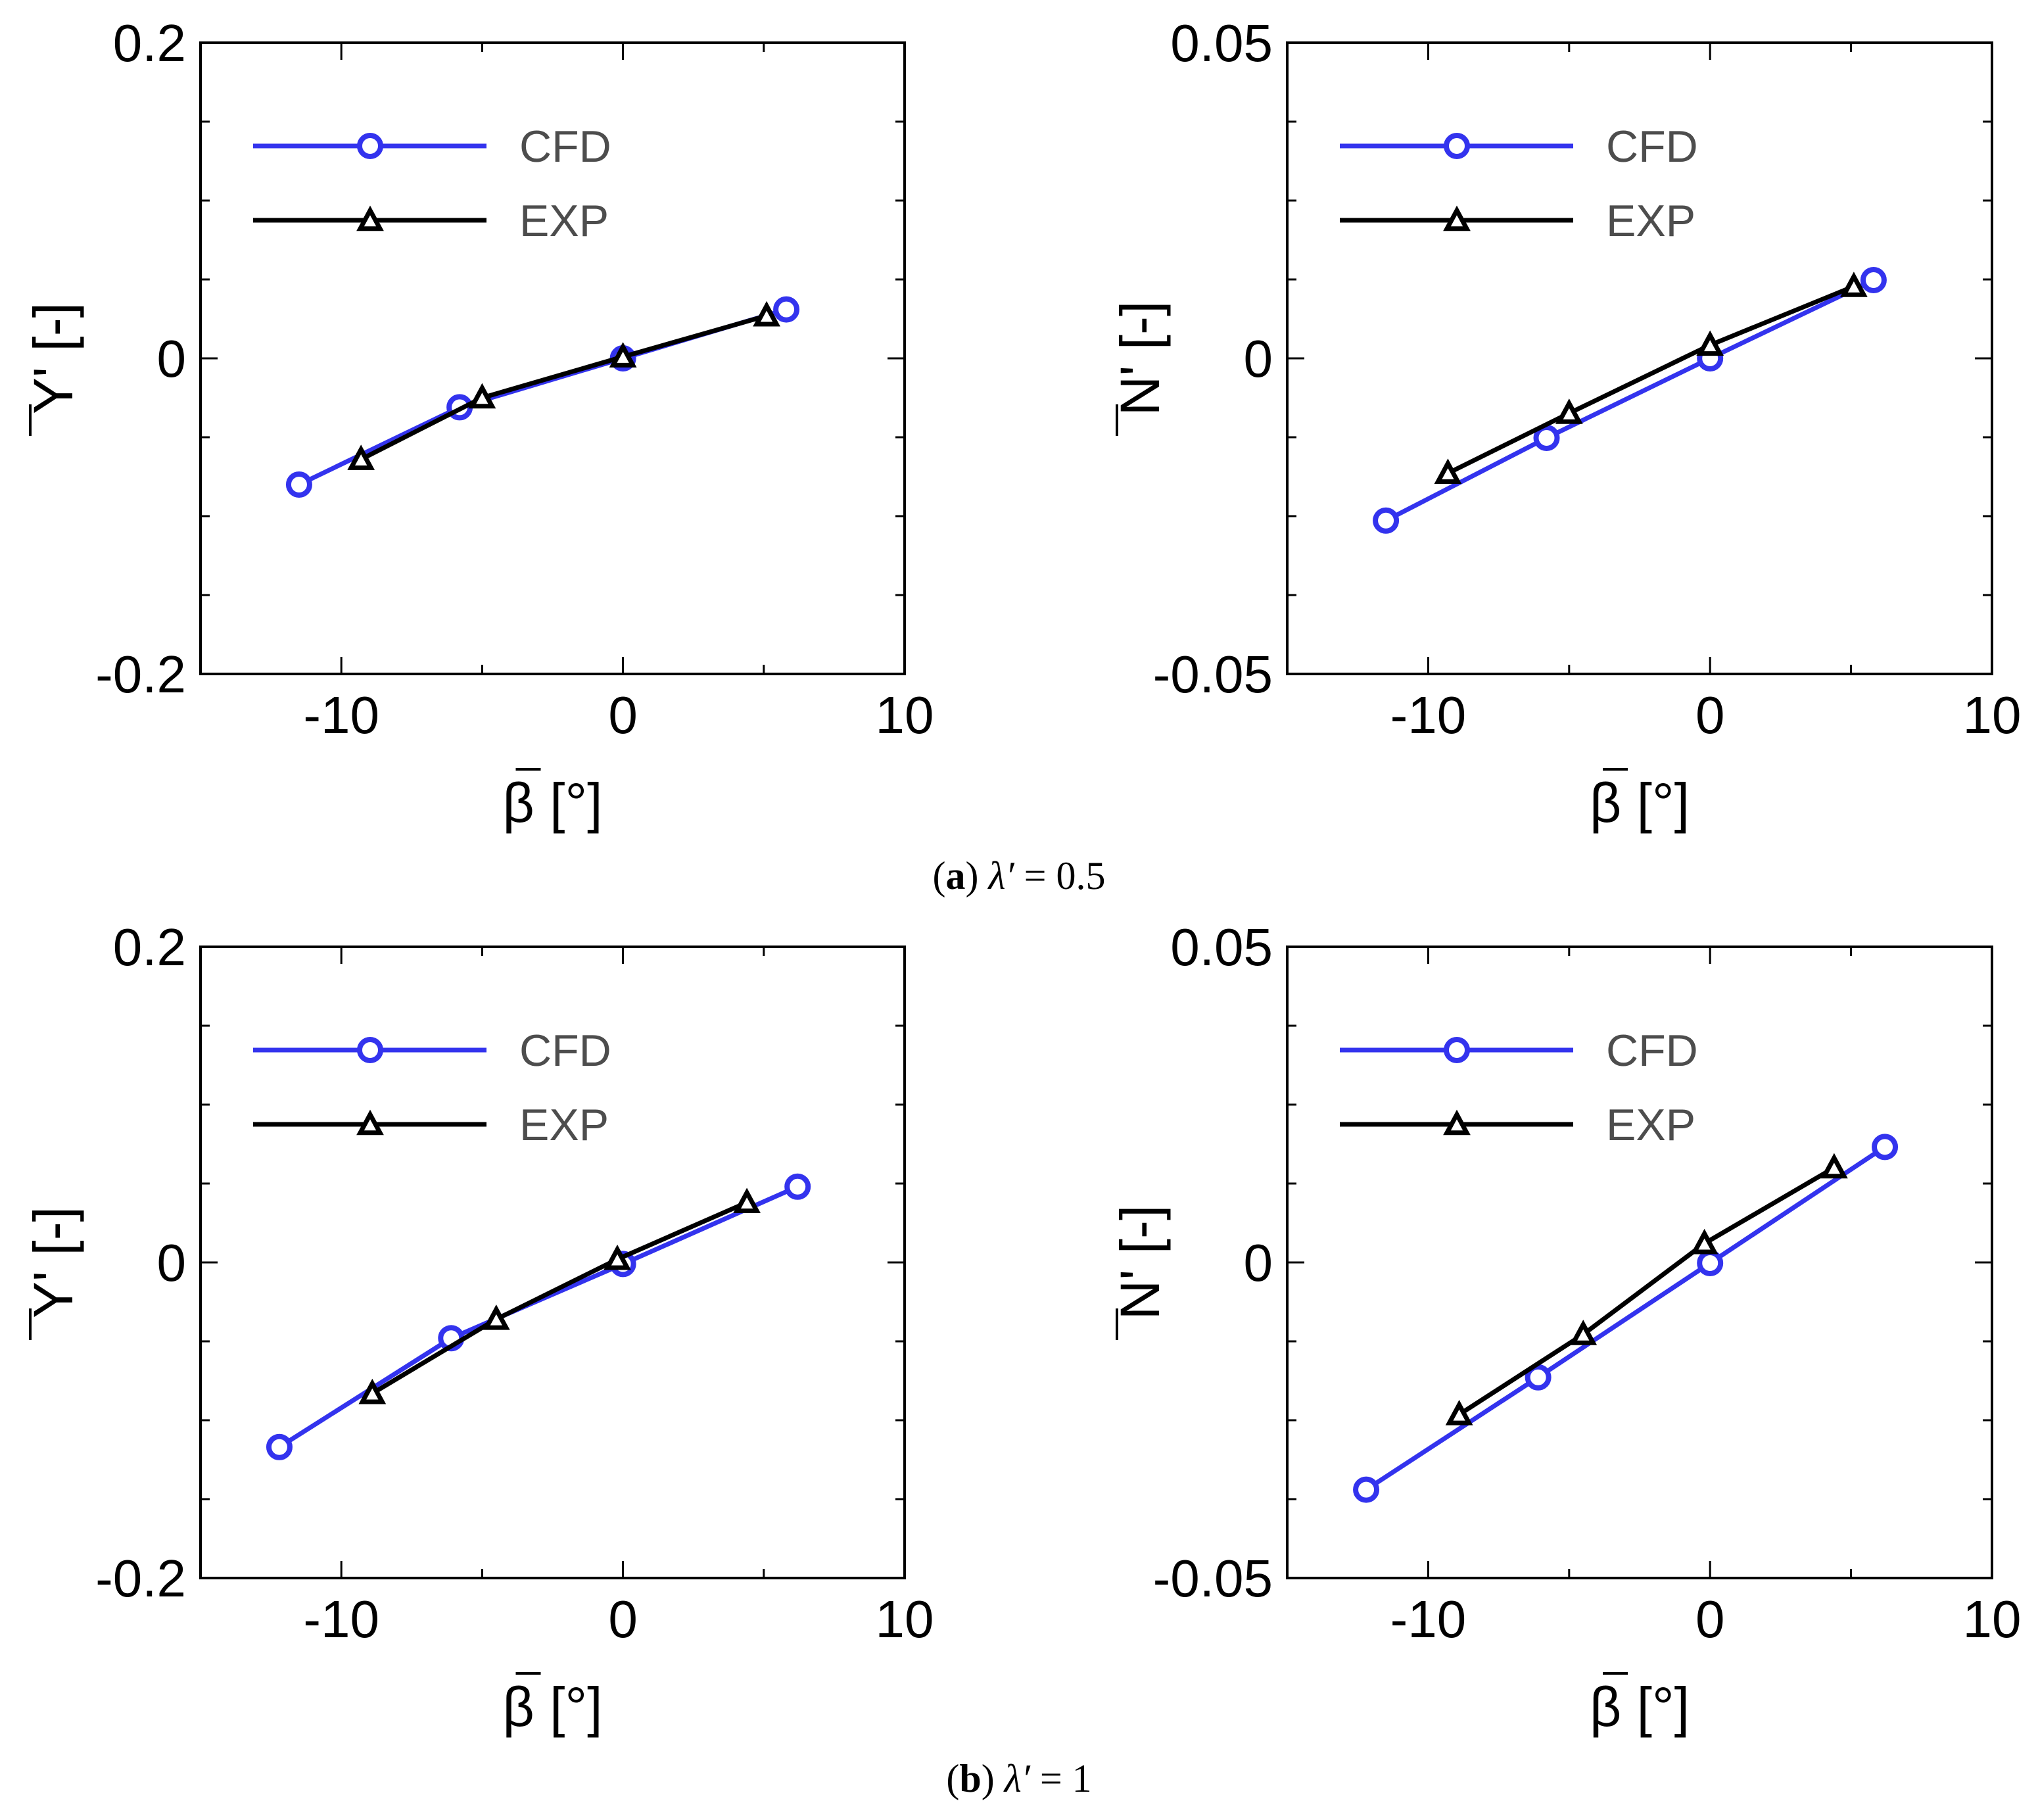  I want to click on caption-value: = 0.5, so click(1065, 876).